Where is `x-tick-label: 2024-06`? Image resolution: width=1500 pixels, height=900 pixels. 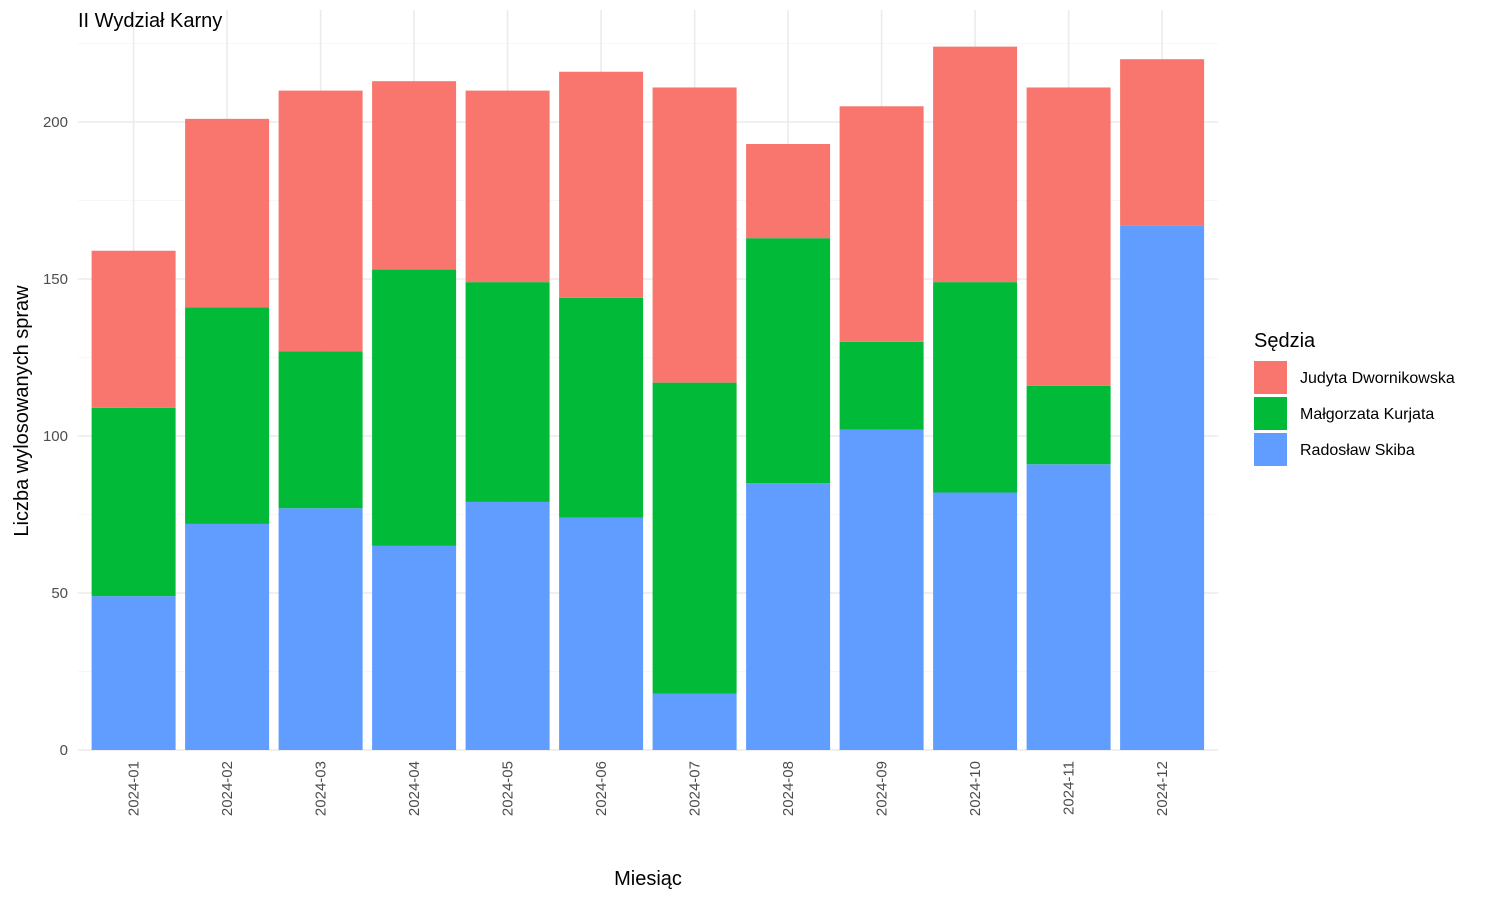 x-tick-label: 2024-06 is located at coordinates (601, 788).